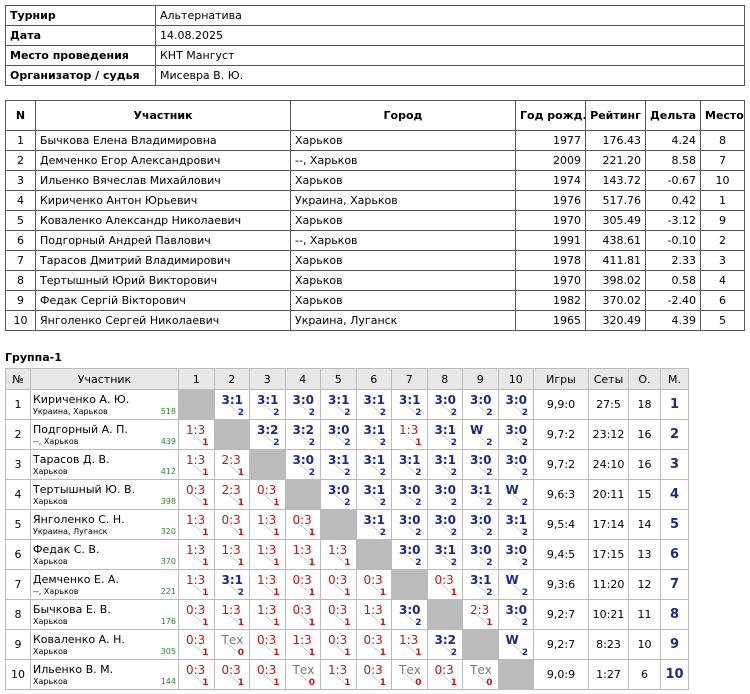 This screenshot has width=750, height=694. What do you see at coordinates (403, 160) in the screenshot?
I see `cell: --, Харьков` at bounding box center [403, 160].